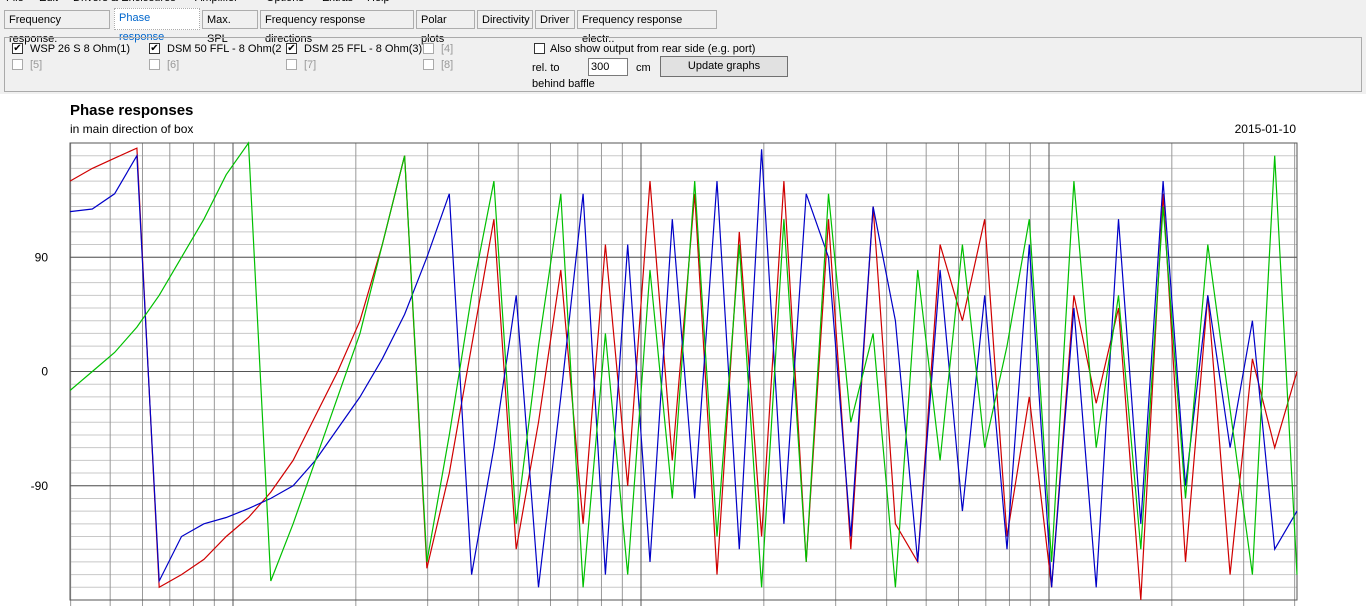  What do you see at coordinates (157, 25) in the screenshot?
I see `tab: Phase response` at bounding box center [157, 25].